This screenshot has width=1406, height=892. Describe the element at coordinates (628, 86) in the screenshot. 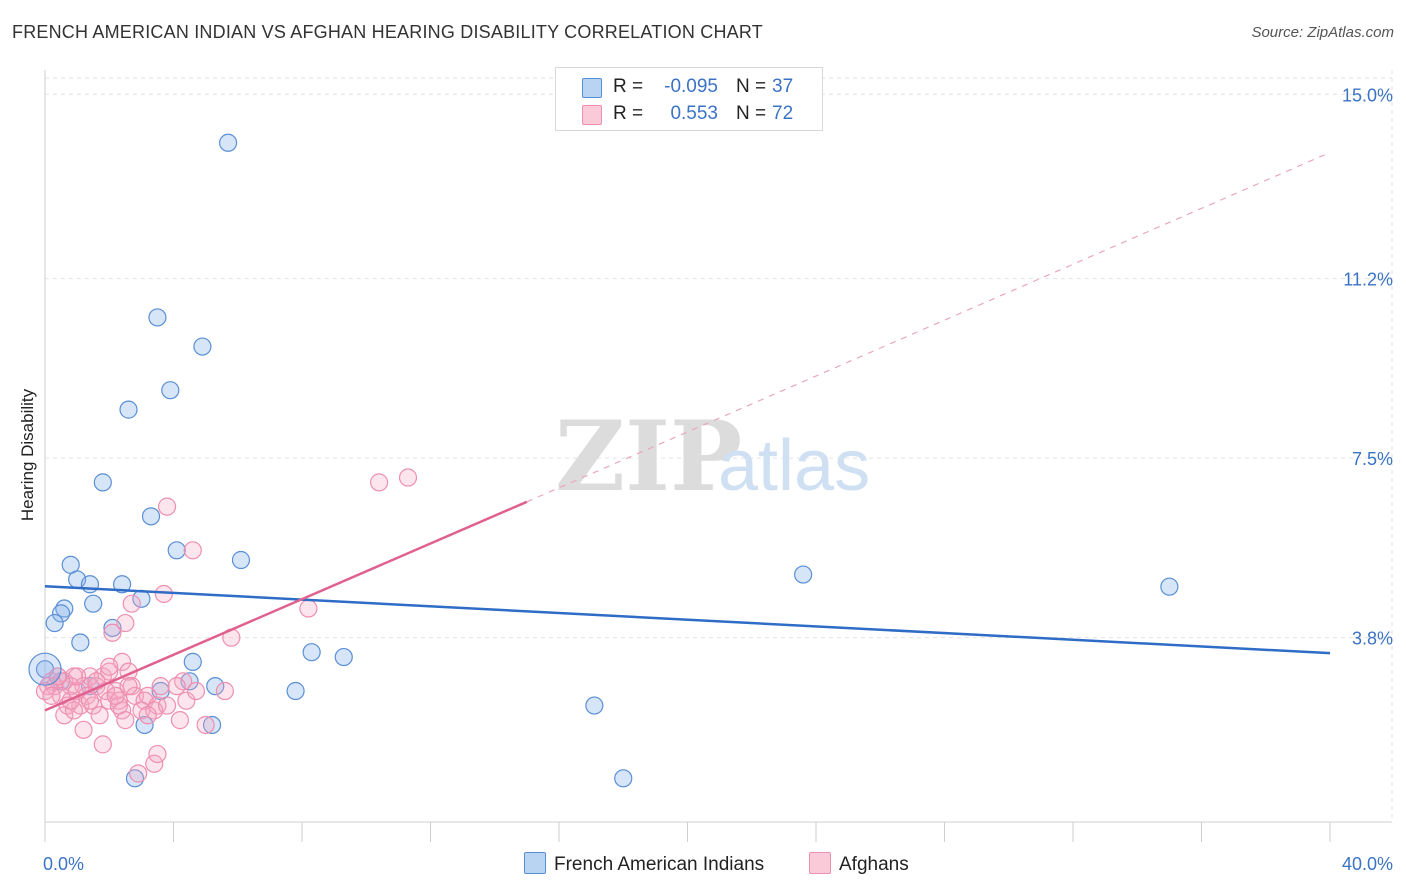

I see `r-label: R =` at that location.